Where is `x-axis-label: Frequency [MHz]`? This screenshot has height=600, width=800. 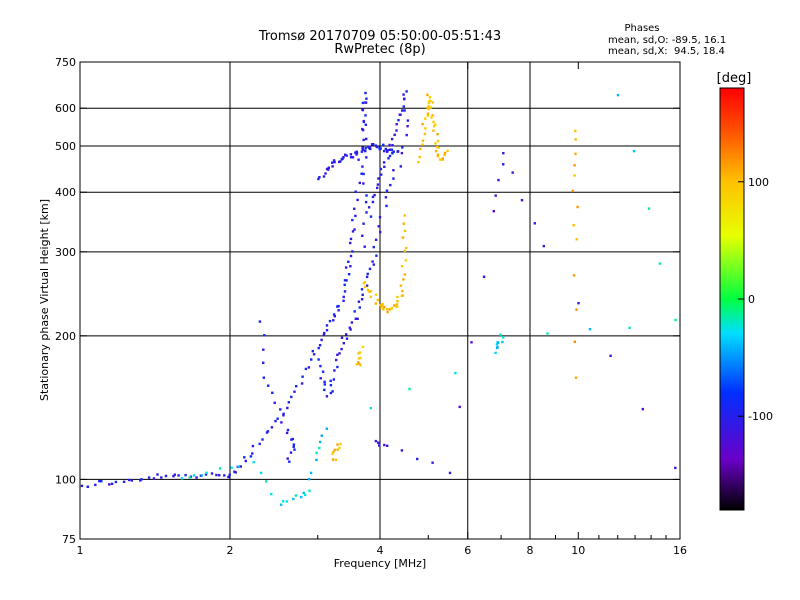
x-axis-label: Frequency [MHz] is located at coordinates (380, 563).